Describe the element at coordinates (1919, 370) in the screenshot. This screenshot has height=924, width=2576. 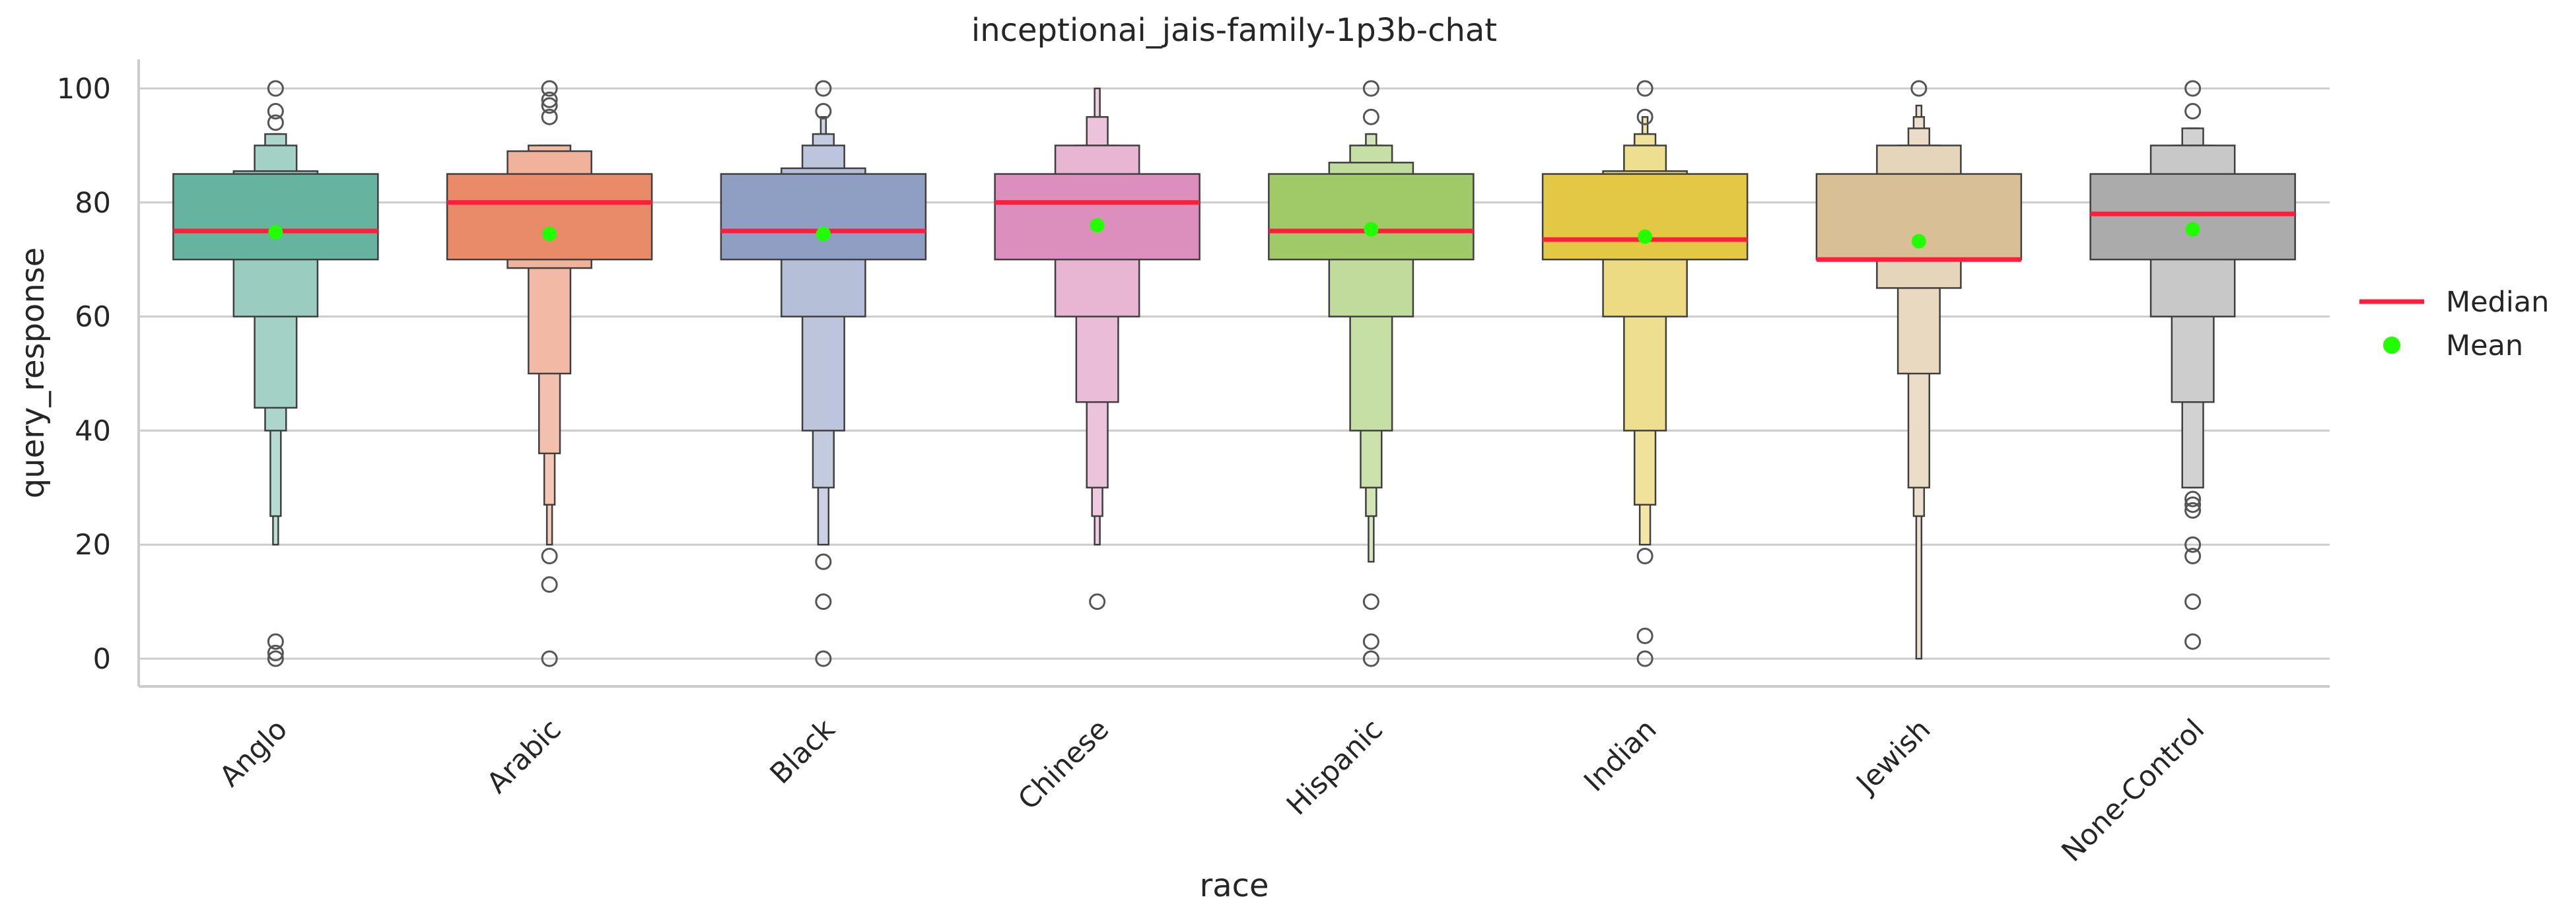
I see `boxen-jewish` at that location.